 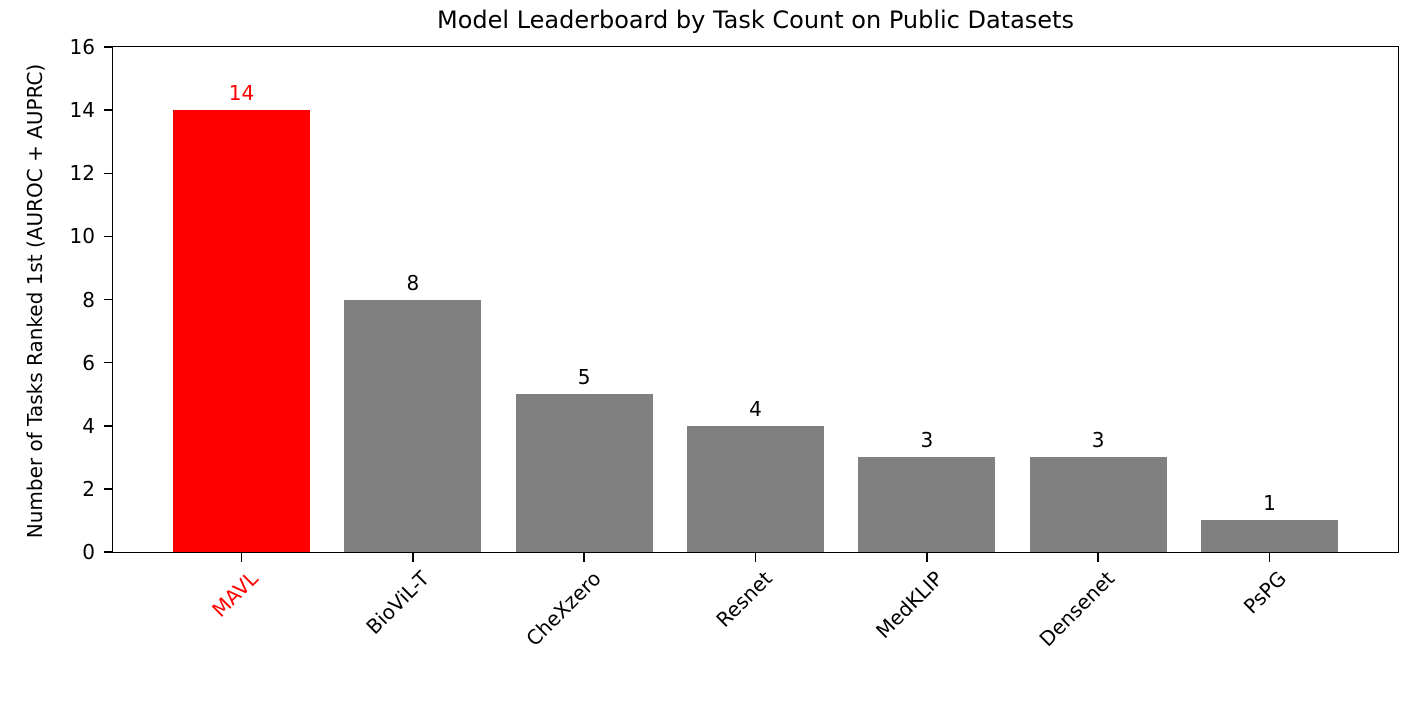 What do you see at coordinates (241, 331) in the screenshot?
I see `bar-mavl` at bounding box center [241, 331].